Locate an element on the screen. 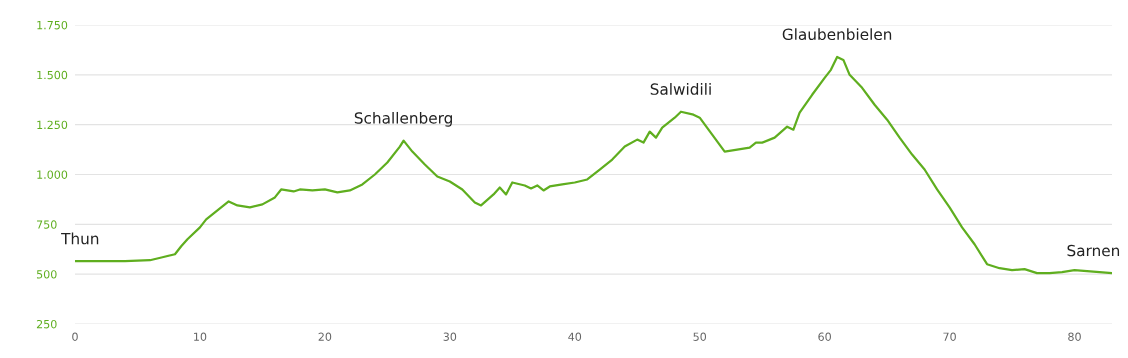 The width and height of the screenshot is (1128, 358). x-tick-label: 30 is located at coordinates (450, 336).